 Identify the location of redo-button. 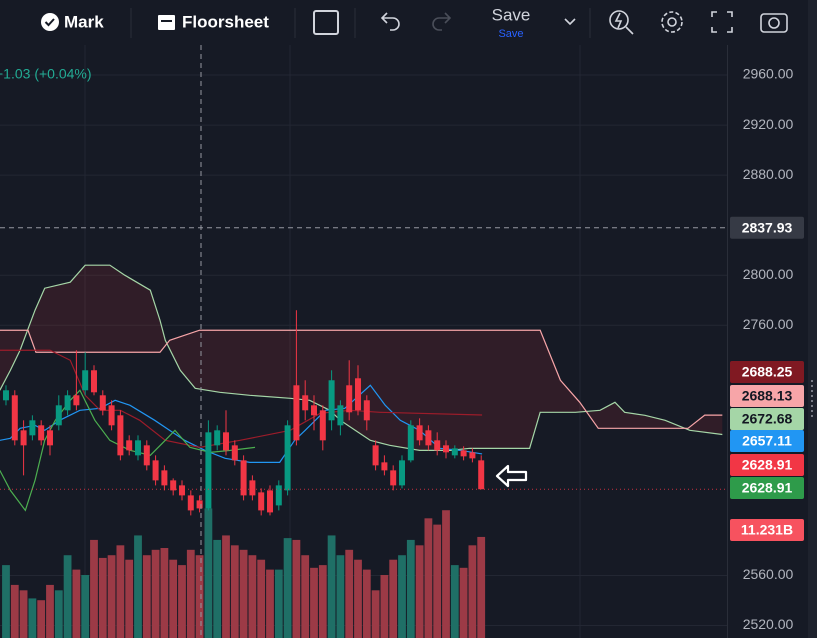
(442, 21).